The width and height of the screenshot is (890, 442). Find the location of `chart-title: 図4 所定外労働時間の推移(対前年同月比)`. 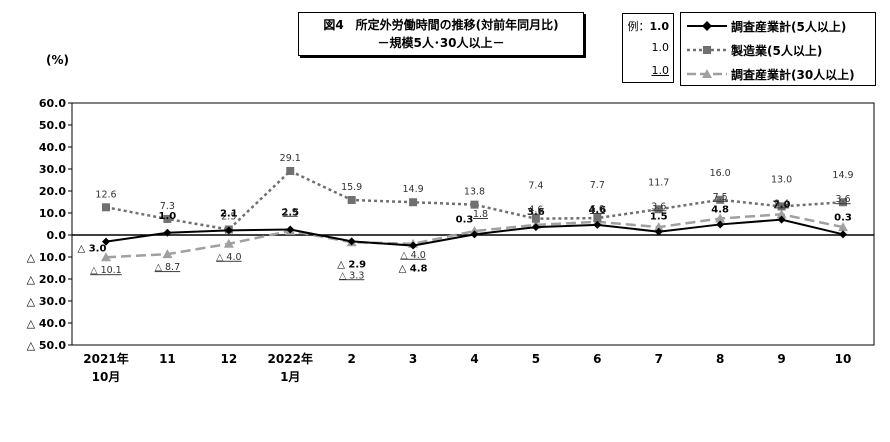

chart-title: 図4 所定外労働時間の推移(対前年同月比) is located at coordinates (441, 25).